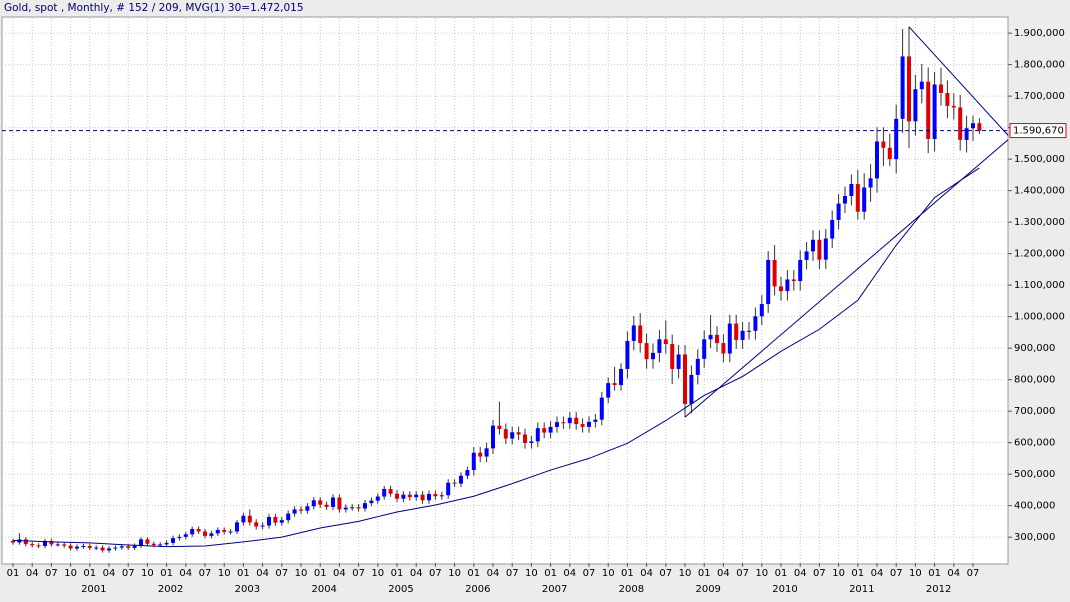 Image resolution: width=1070 pixels, height=602 pixels. What do you see at coordinates (1039, 222) in the screenshot?
I see `y-tick-label: 1.300,000` at bounding box center [1039, 222].